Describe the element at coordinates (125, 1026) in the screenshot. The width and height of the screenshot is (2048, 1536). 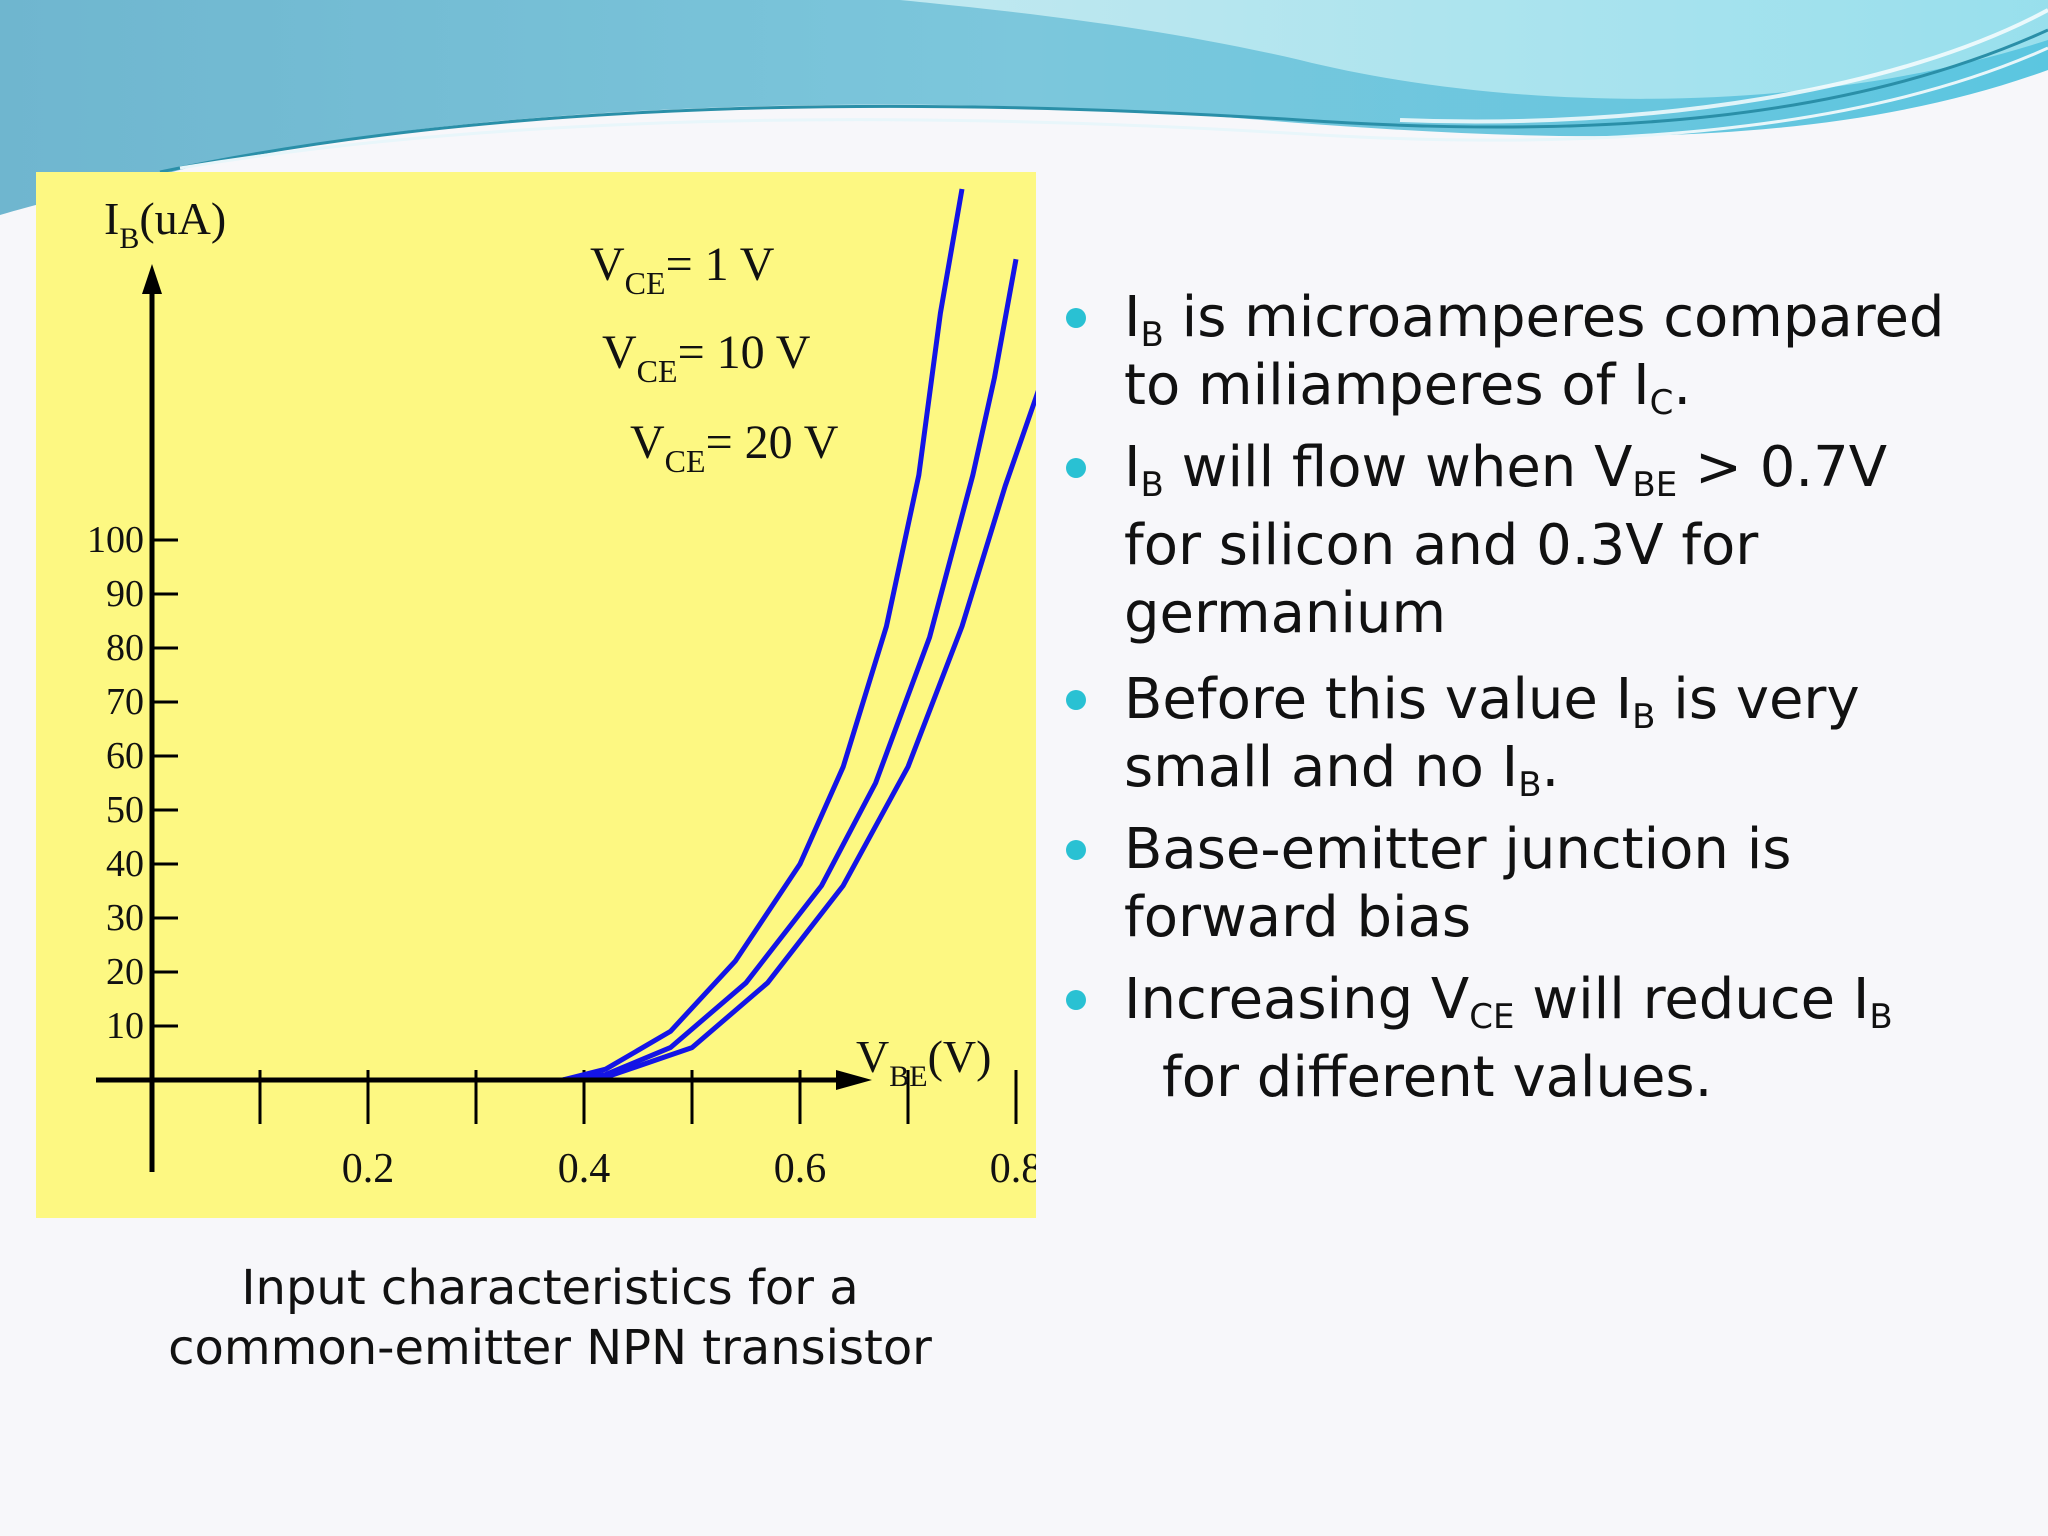
I see `y-tick-label: 10` at that location.